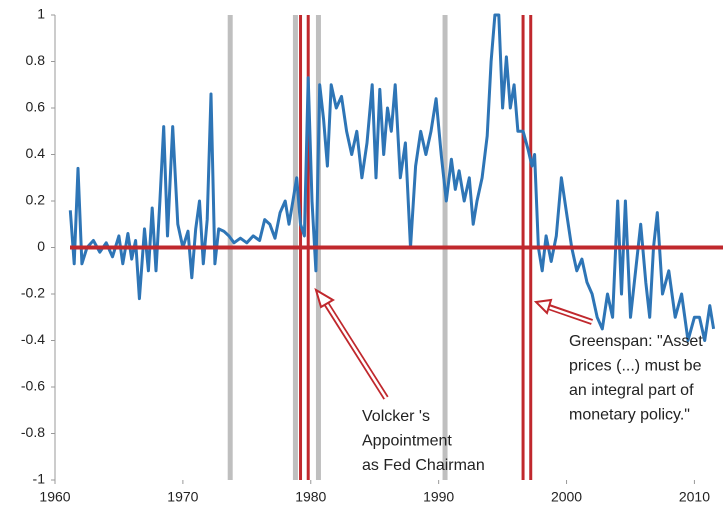  I want to click on annotation-text: Greenspan: "Asset, so click(636, 341).